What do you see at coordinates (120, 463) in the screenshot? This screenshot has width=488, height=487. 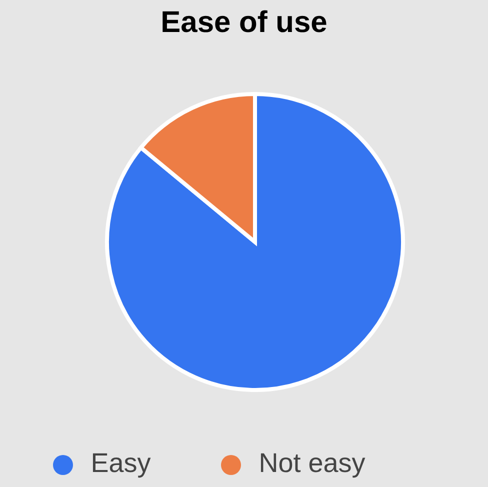 I see `legend-label: Easy` at bounding box center [120, 463].